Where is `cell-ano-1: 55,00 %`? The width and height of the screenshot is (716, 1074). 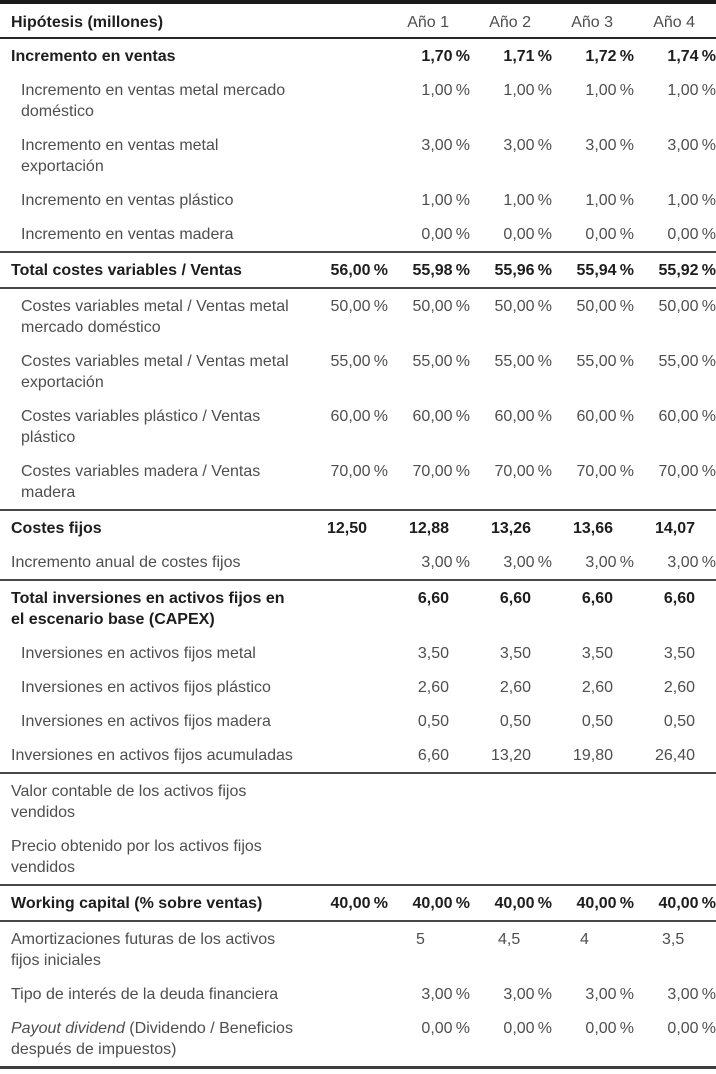
cell-ano-1: 55,00 % is located at coordinates (441, 361).